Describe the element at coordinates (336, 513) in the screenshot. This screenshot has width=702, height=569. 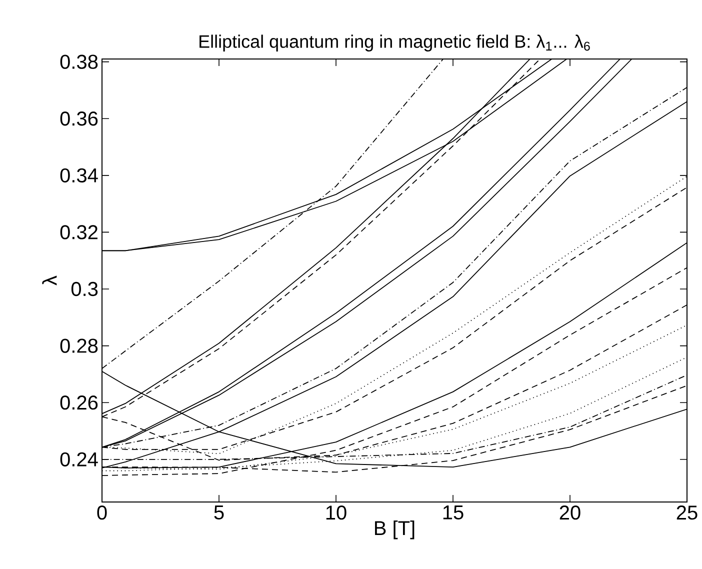
I see `x-tick-label: 10` at that location.